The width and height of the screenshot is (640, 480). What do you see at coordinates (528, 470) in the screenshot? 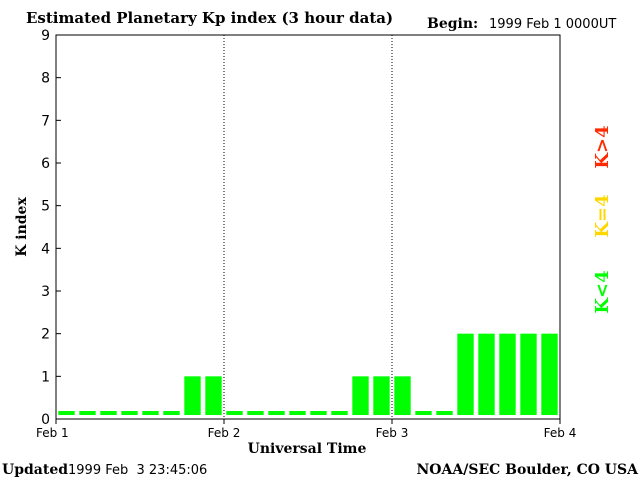
I see `source-credit: NOAA/SEC Boulder, CO USA` at bounding box center [528, 470].